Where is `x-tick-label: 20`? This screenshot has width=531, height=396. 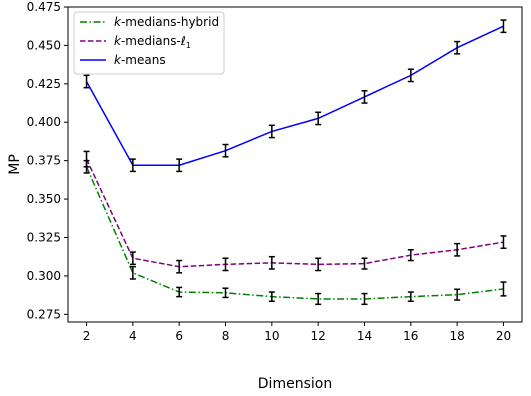
x-tick-label: 20 is located at coordinates (503, 336).